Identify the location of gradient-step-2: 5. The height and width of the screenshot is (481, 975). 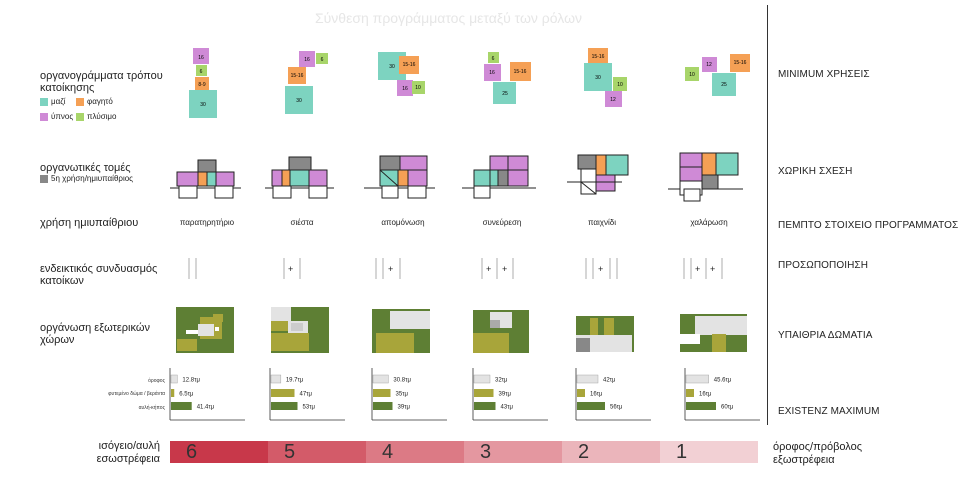
(317, 452).